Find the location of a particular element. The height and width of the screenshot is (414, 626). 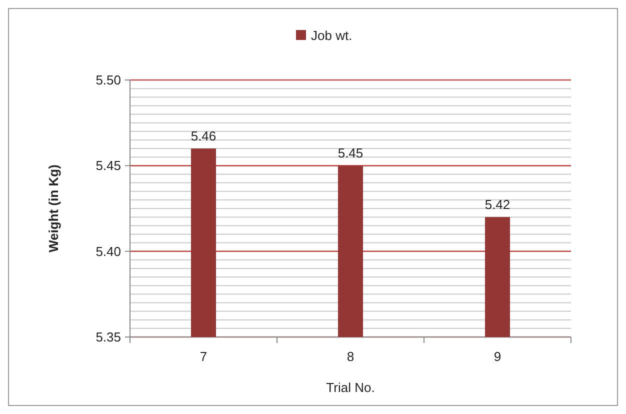

x-tick-label: 9 is located at coordinates (498, 356).